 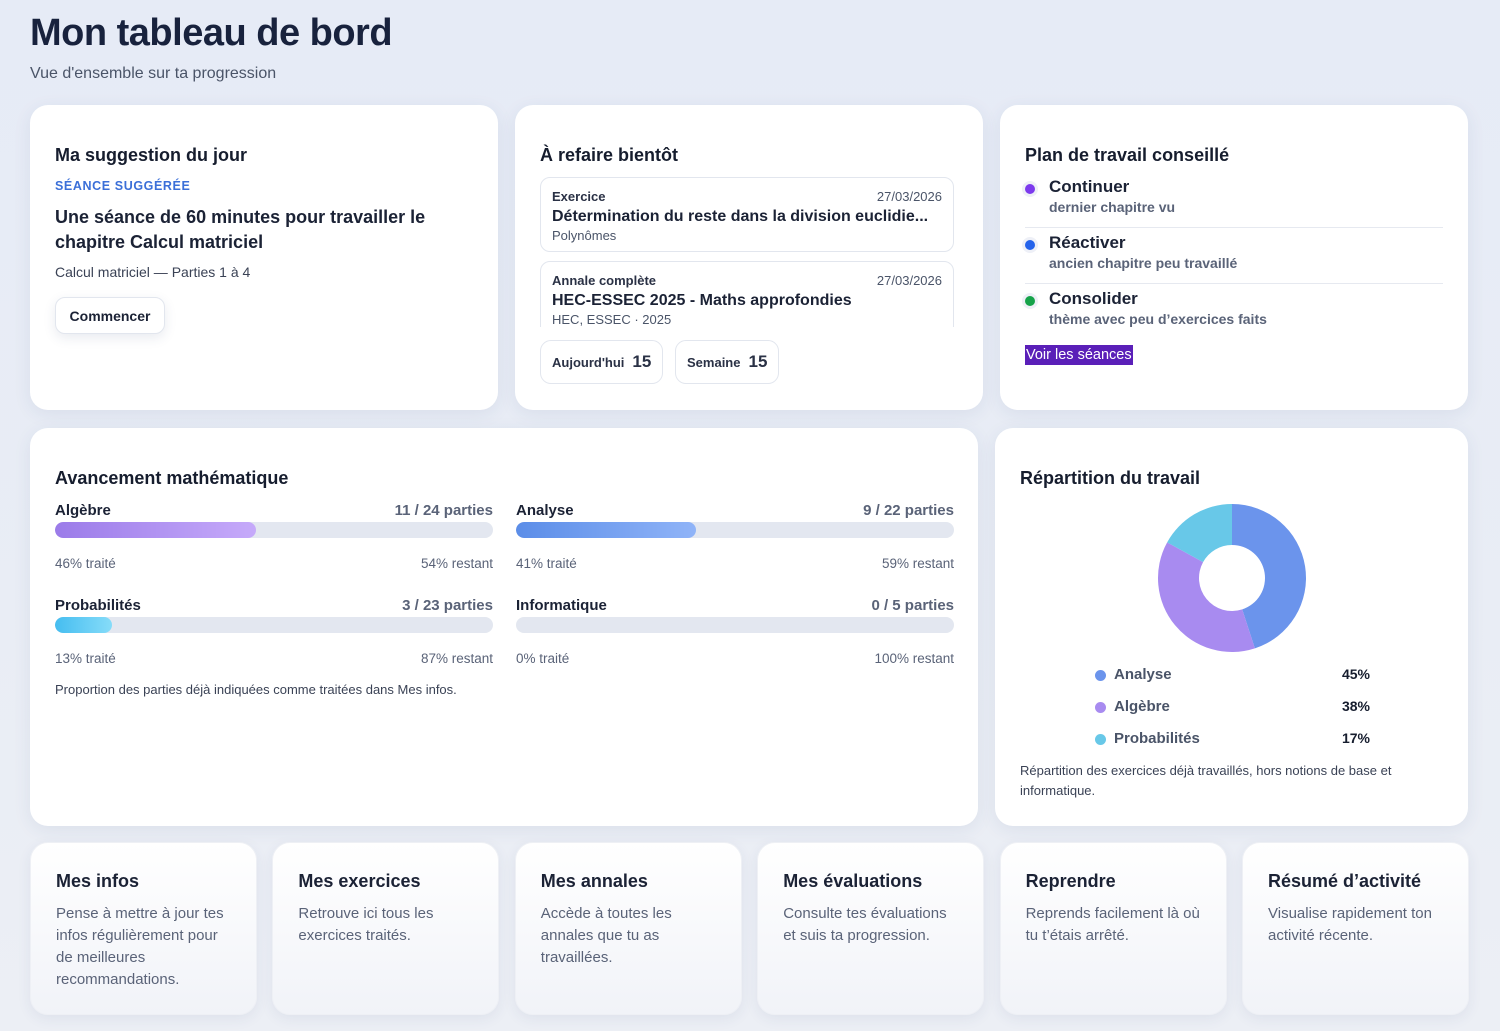 What do you see at coordinates (1232, 708) in the screenshot?
I see `legend-item: Algèbre 38%` at bounding box center [1232, 708].